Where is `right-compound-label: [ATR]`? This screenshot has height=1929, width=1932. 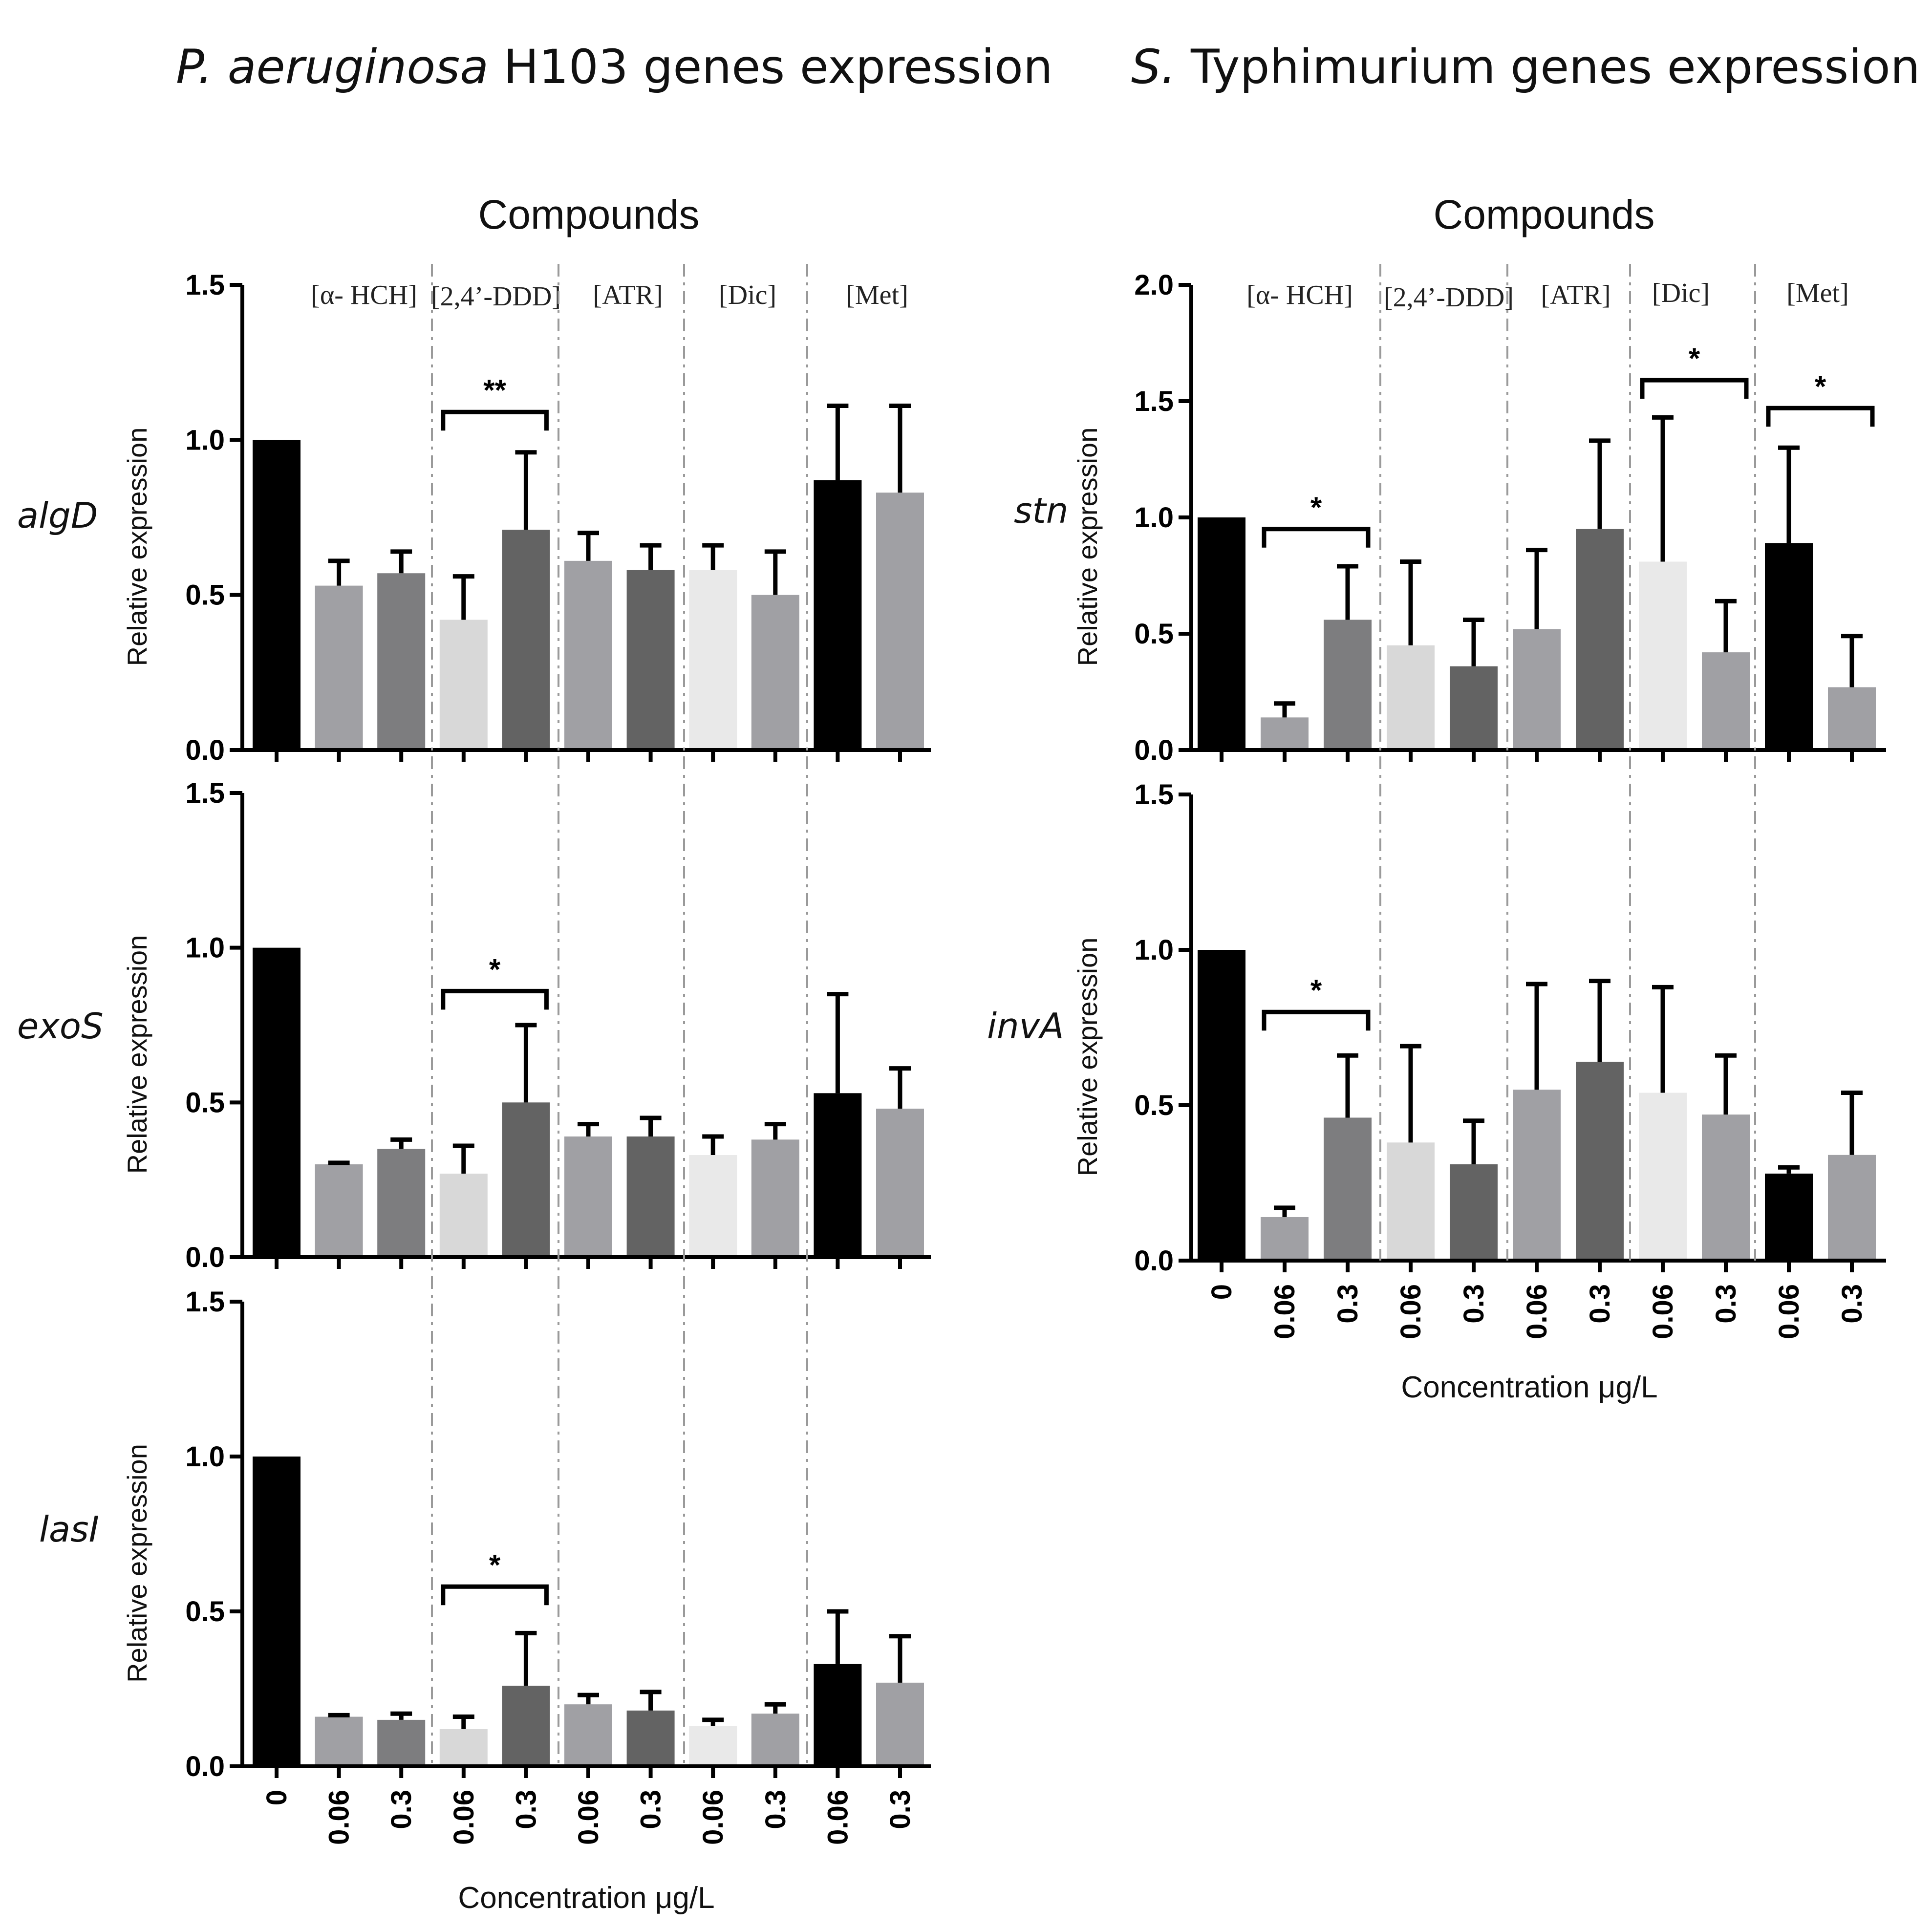
right-compound-label: [ATR] is located at coordinates (1576, 295).